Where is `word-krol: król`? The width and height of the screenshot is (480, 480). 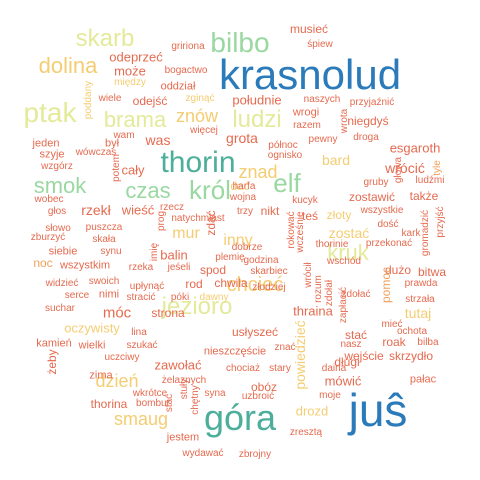 word-krol: król is located at coordinates (210, 190).